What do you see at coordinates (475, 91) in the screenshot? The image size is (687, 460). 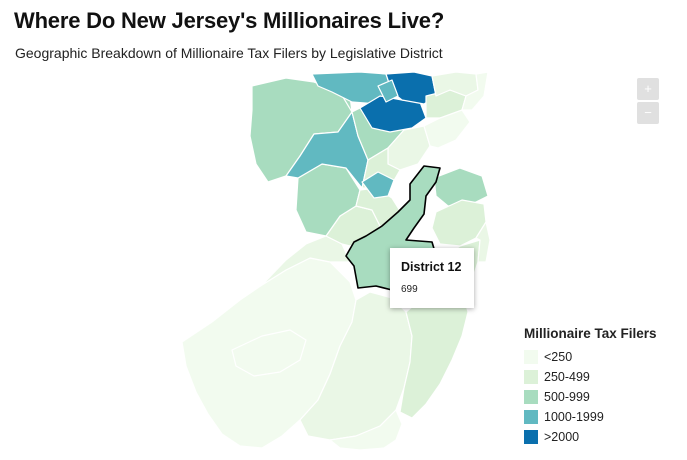 I see `district-northeast-b` at bounding box center [475, 91].